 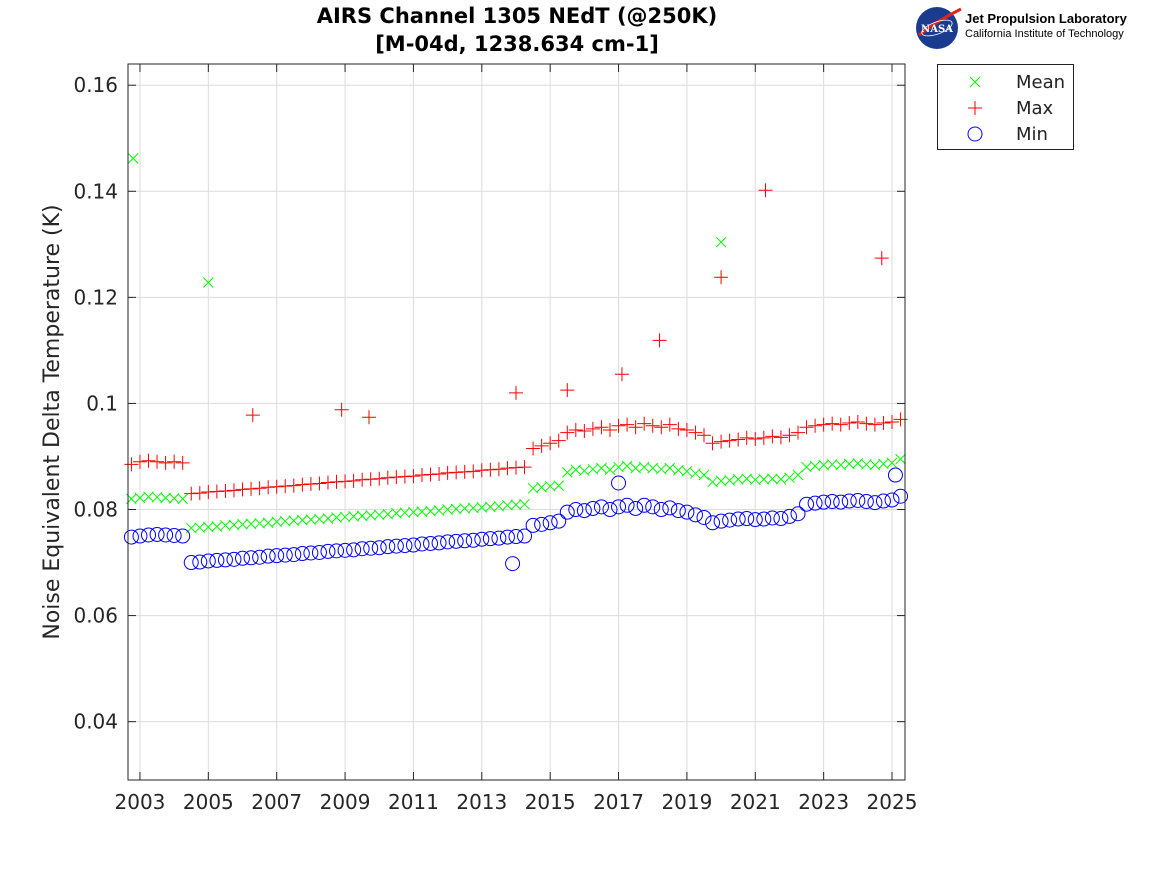 I want to click on min-point-outlier, so click(x=895, y=475).